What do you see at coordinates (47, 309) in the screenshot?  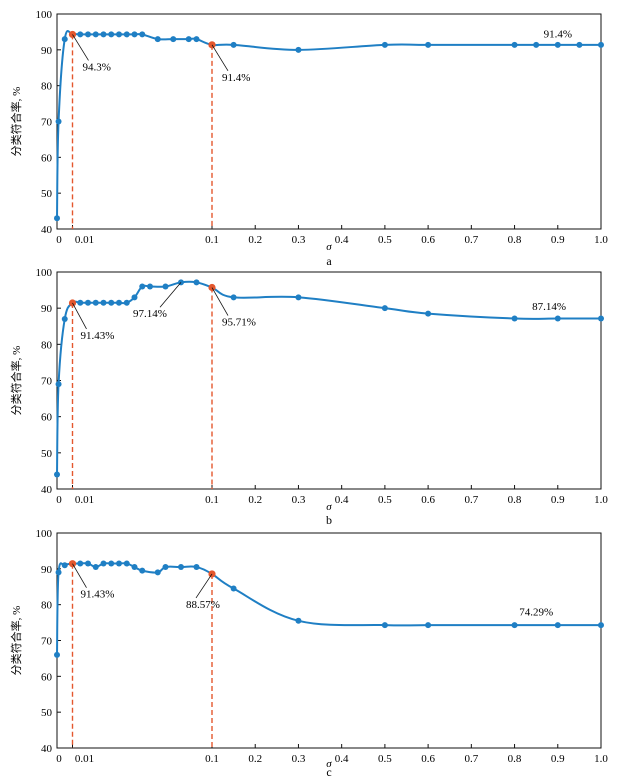 I see `panel-b-ytick-label: 90` at bounding box center [47, 309].